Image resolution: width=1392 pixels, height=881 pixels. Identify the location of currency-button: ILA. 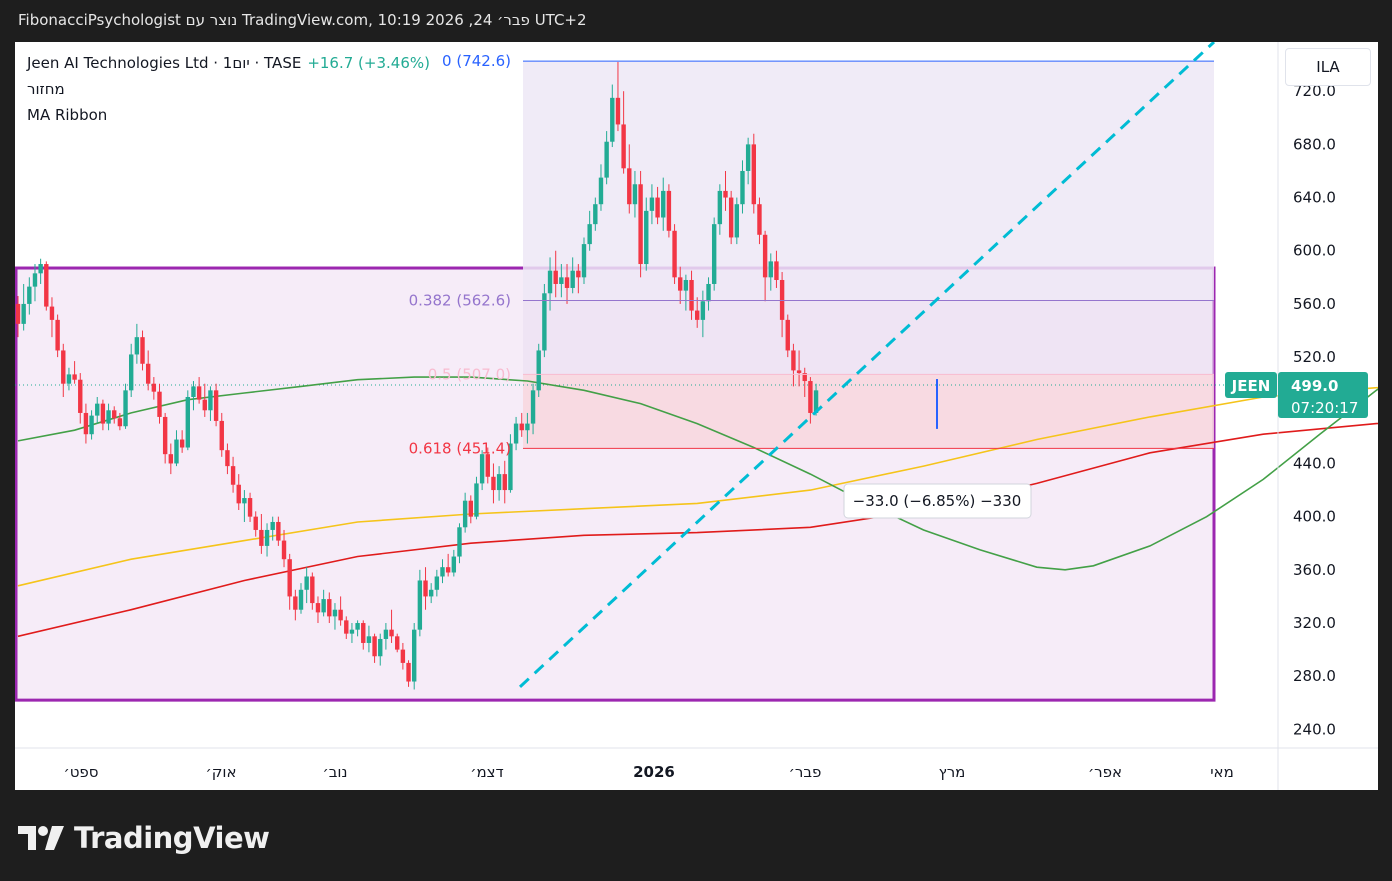
(1328, 67).